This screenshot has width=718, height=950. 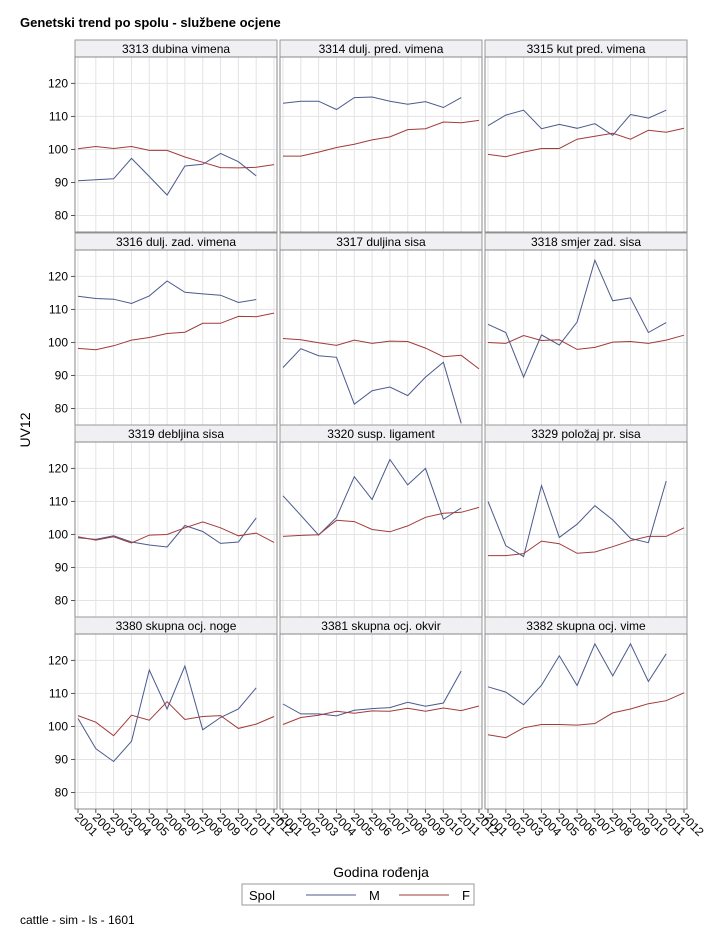 I want to click on panel-title: 3318 smjer zad. sisa, so click(x=586, y=242).